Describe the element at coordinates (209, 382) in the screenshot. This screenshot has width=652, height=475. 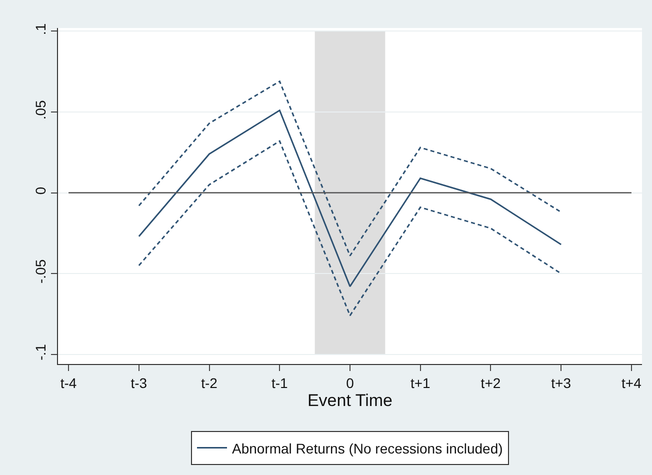
I see `x-tick-label: t-2` at that location.